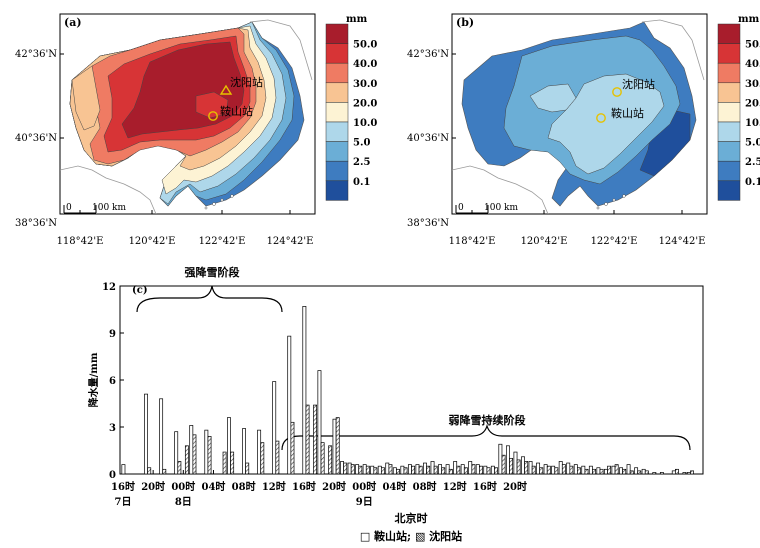 The width and height of the screenshot is (760, 548). Describe the element at coordinates (152, 241) in the screenshot. I see `lon-tick-label: 120°42'E` at that location.